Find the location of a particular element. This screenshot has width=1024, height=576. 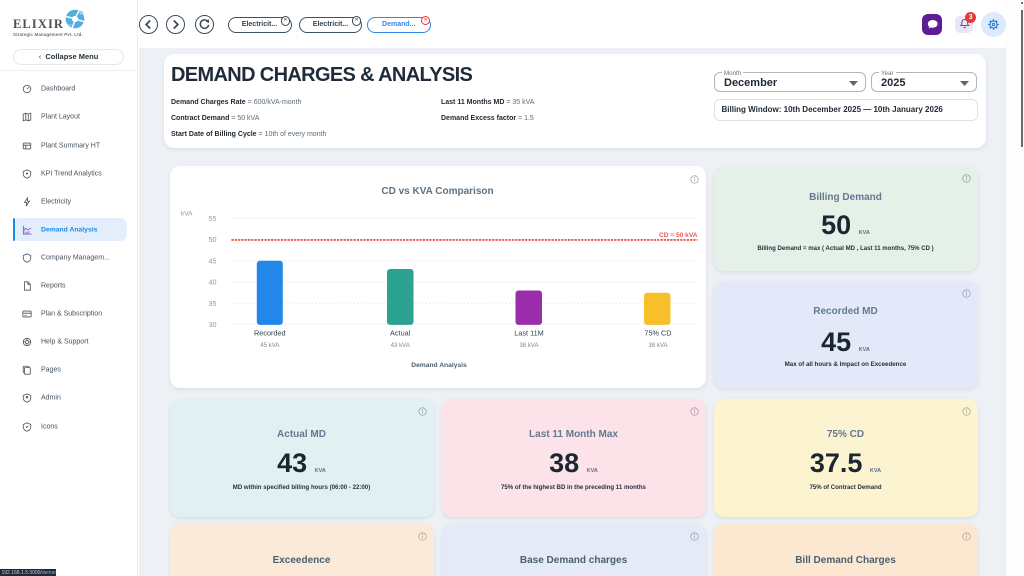

svg-text: Recorded is located at coordinates (269, 333).